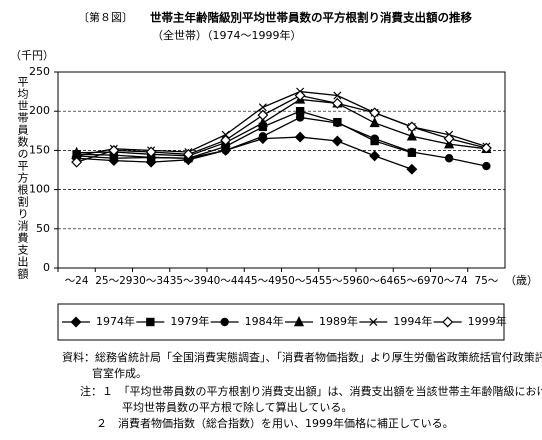  Describe the element at coordinates (22, 178) in the screenshot. I see `y-axis-title: 平均世帯員数の平方根割り消費支出額` at that location.